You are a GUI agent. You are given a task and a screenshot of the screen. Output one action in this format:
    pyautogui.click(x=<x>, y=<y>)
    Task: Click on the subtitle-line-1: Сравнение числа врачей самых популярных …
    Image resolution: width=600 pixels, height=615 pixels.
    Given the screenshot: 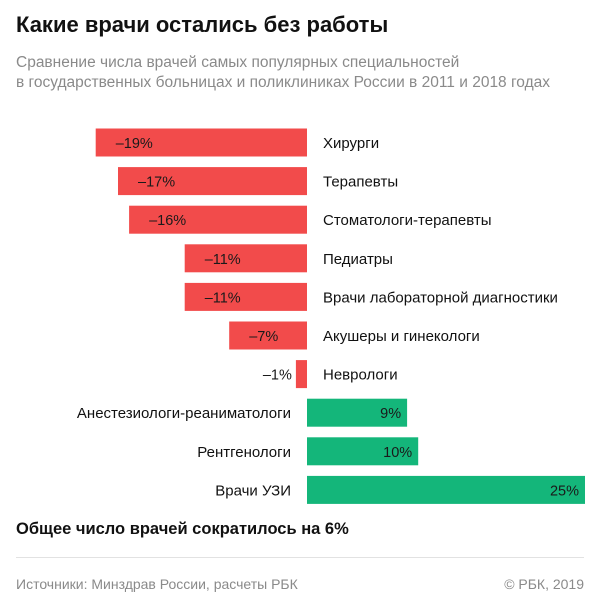 What is the action you would take?
    pyautogui.click(x=238, y=62)
    